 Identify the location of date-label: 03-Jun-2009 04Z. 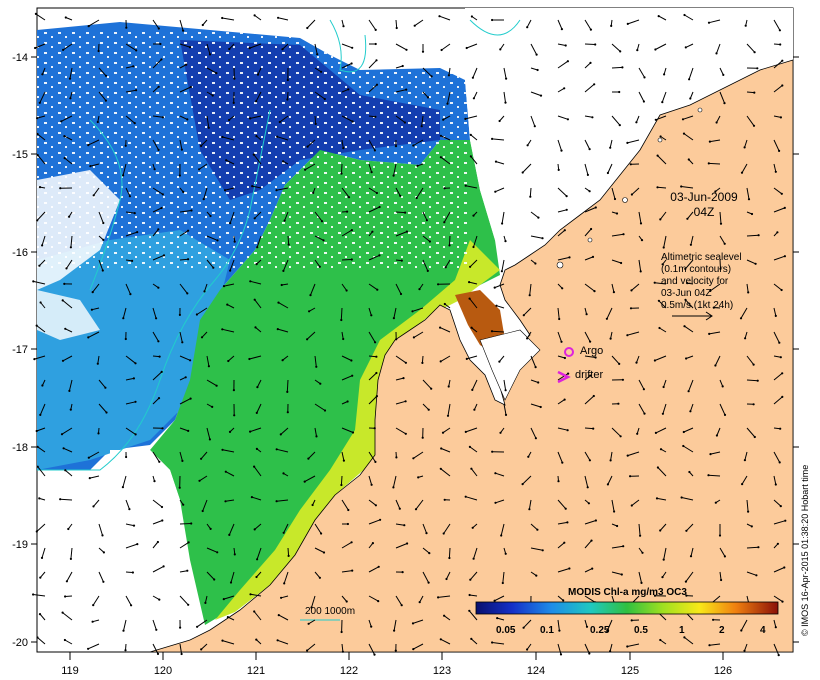
(704, 205).